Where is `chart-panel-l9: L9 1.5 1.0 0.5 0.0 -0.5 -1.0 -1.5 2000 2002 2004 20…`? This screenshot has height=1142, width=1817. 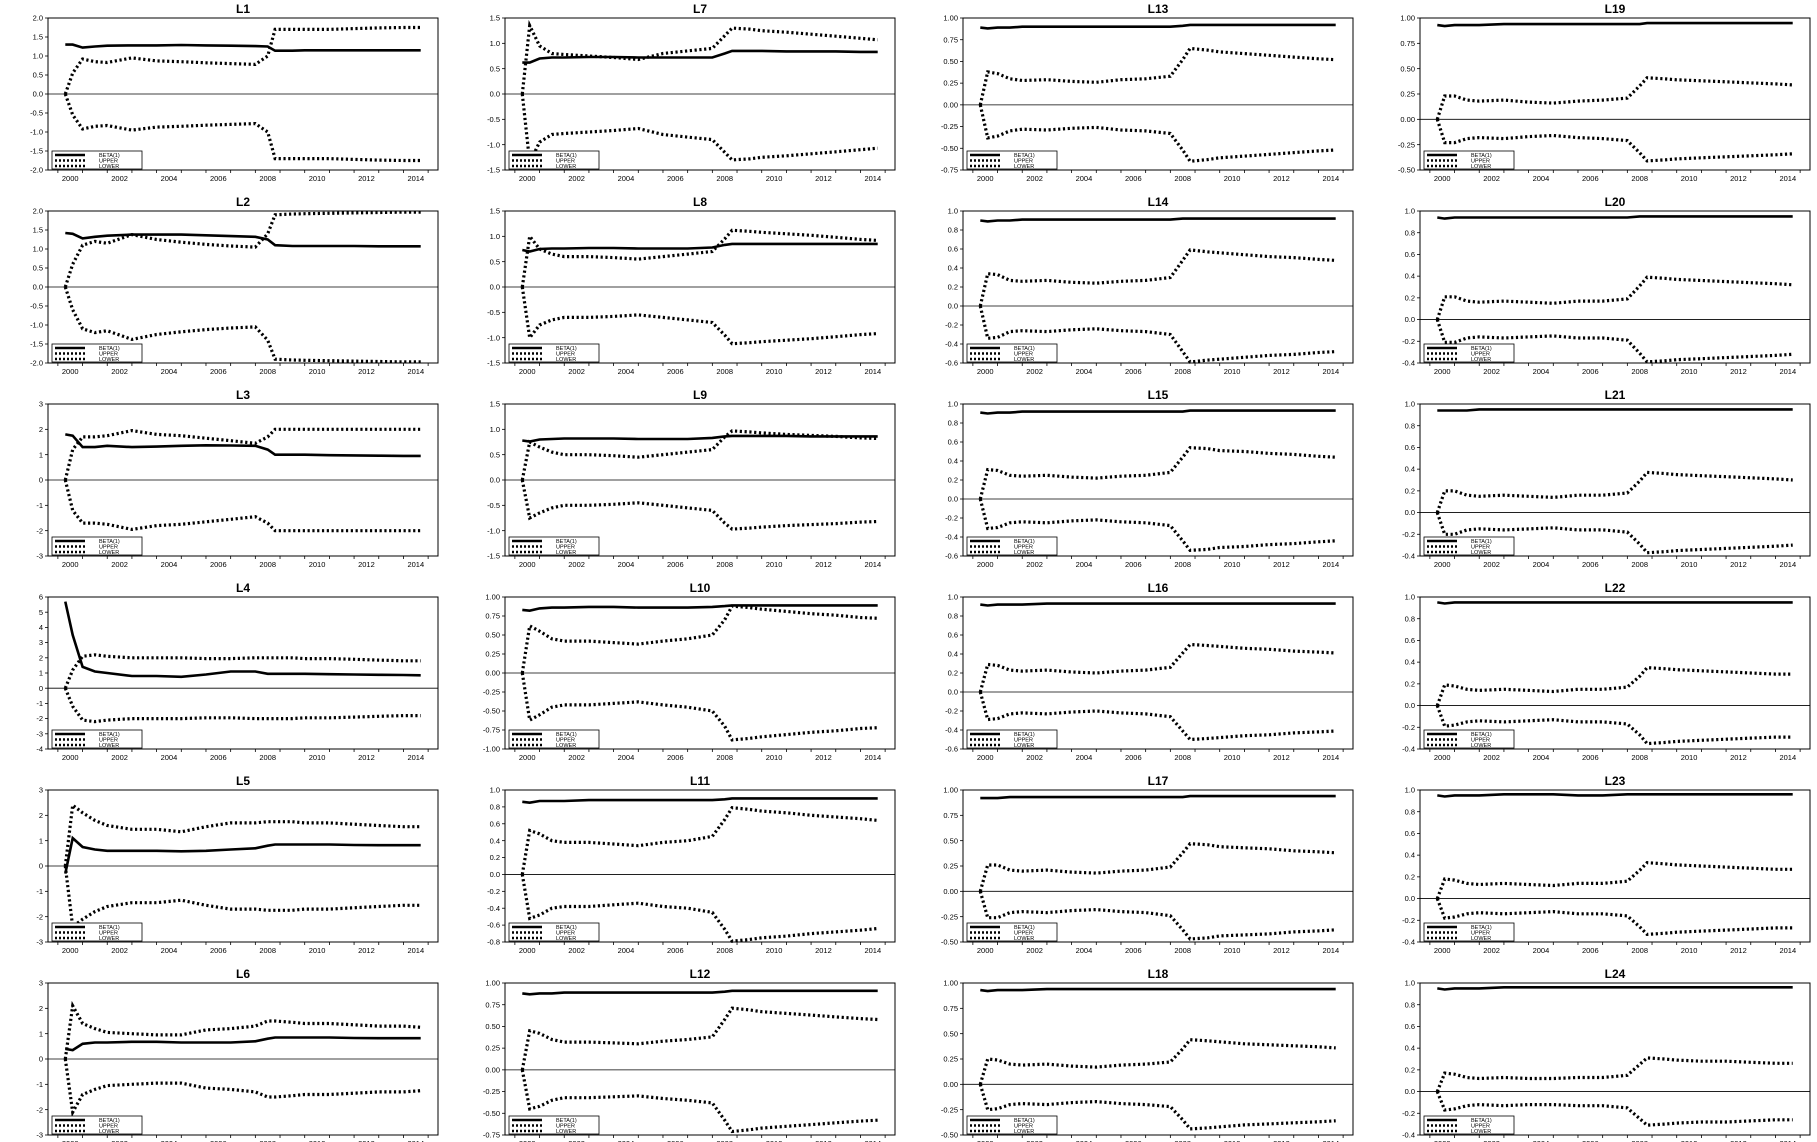
chart-panel-l9: L9 1.5 1.0 0.5 0.0 -0.5 -1.0 -1.5 2000 2002 2004 20… is located at coordinates (691, 478).